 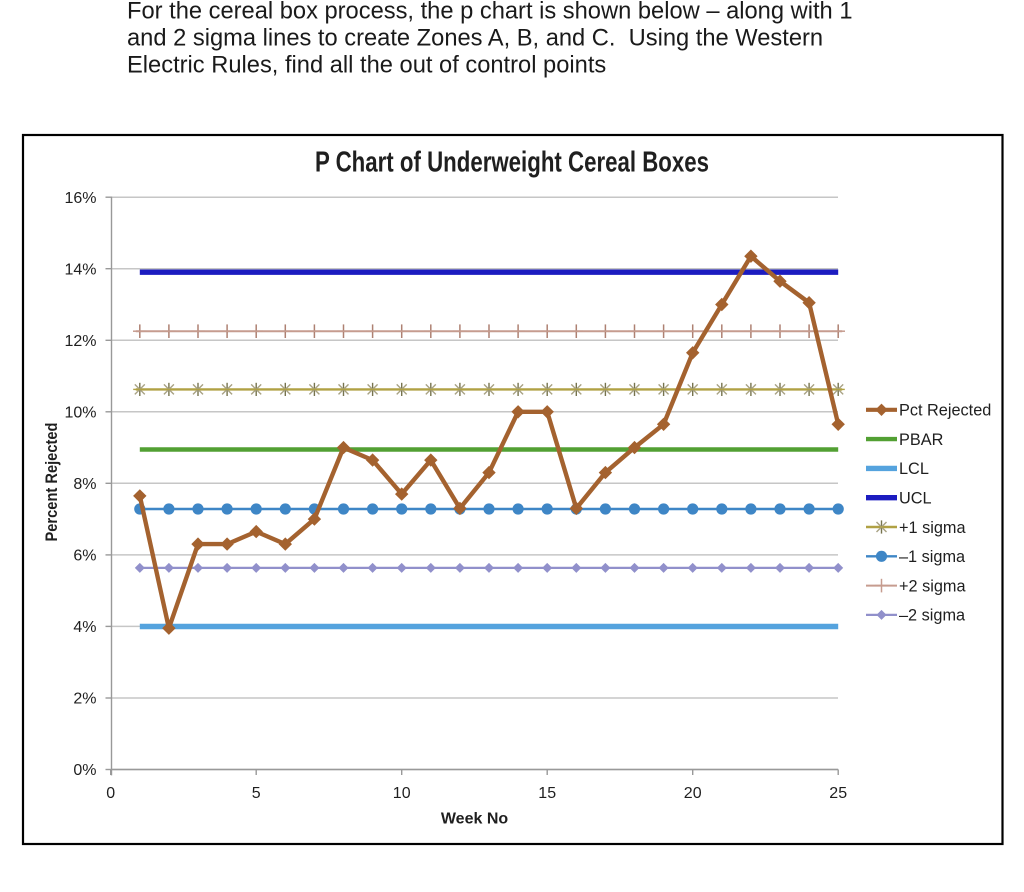 I want to click on svg-text: 10%, so click(x=80, y=412).